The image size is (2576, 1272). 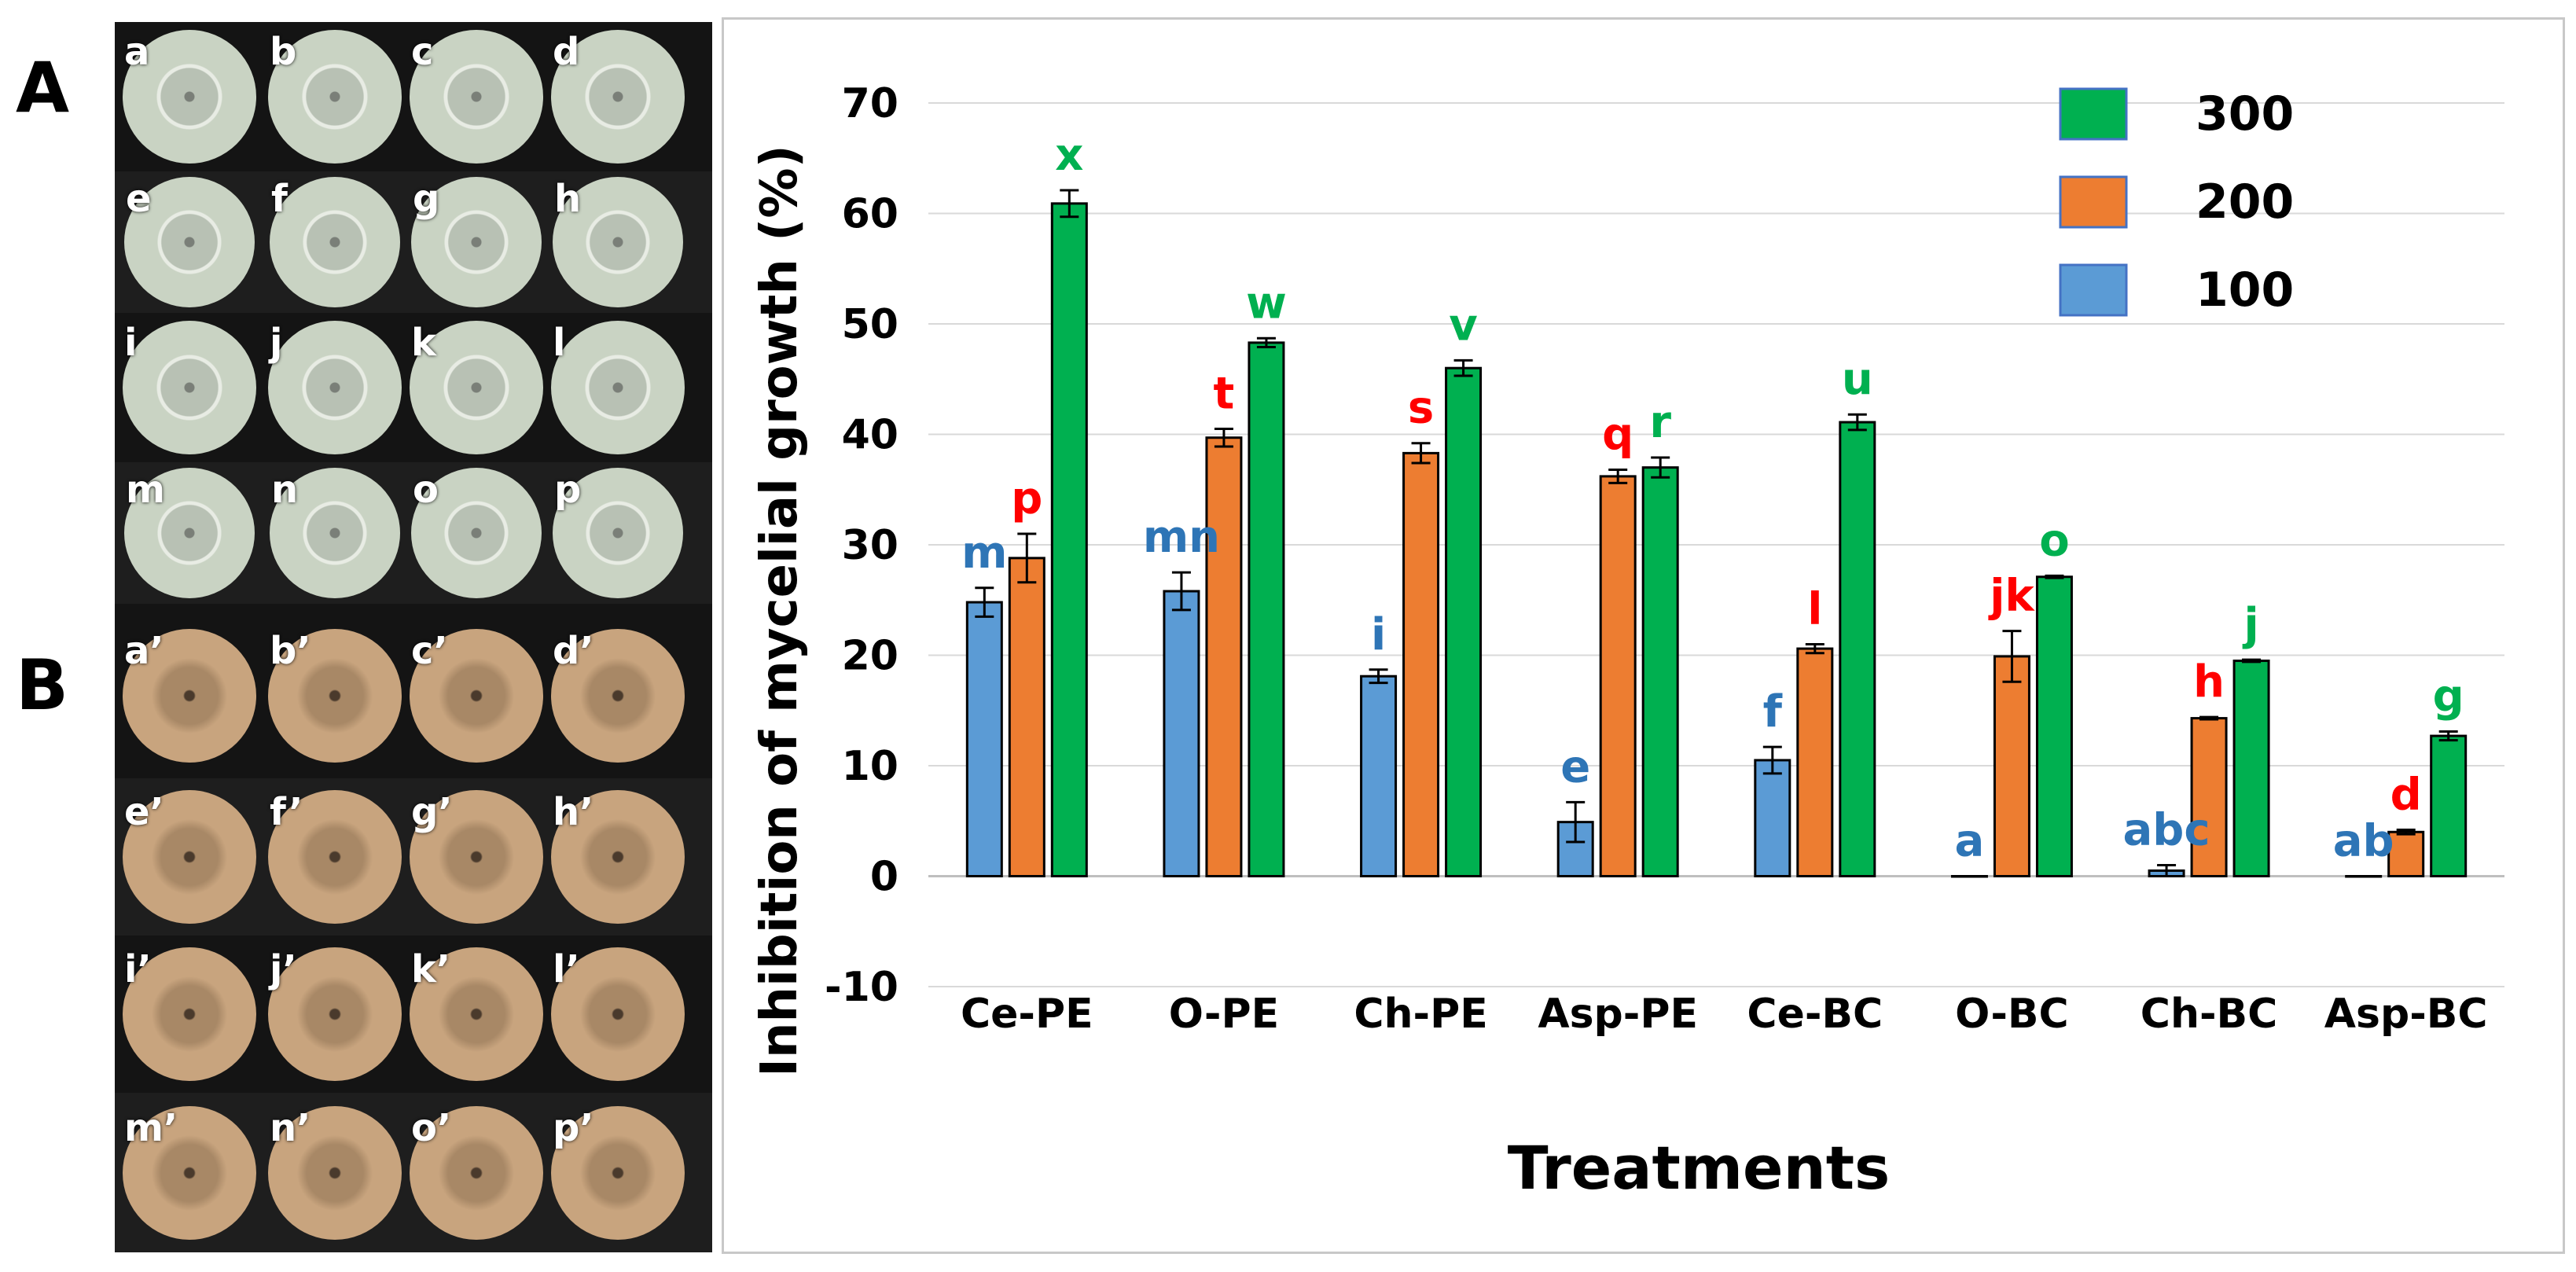 I want to click on significance-letter: abc, so click(x=2166, y=830).